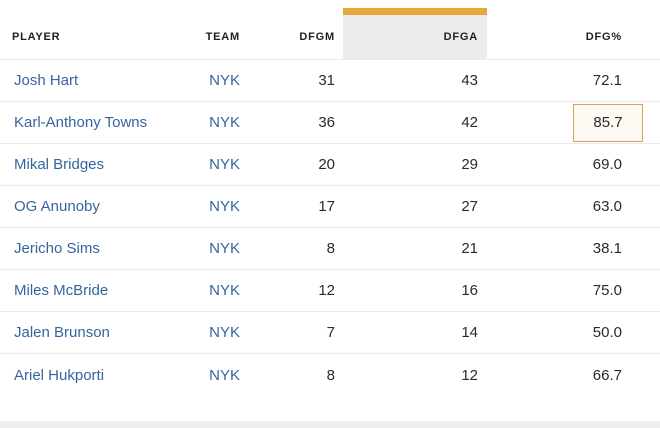  What do you see at coordinates (469, 80) in the screenshot?
I see `dfga-value: 43` at bounding box center [469, 80].